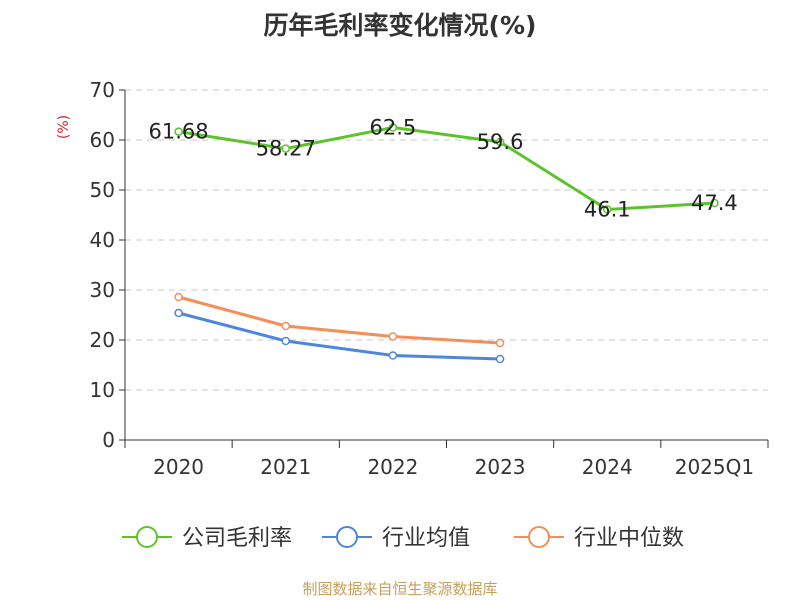 This screenshot has width=800, height=600. Describe the element at coordinates (500, 467) in the screenshot. I see `x-tick-label: 2023` at that location.